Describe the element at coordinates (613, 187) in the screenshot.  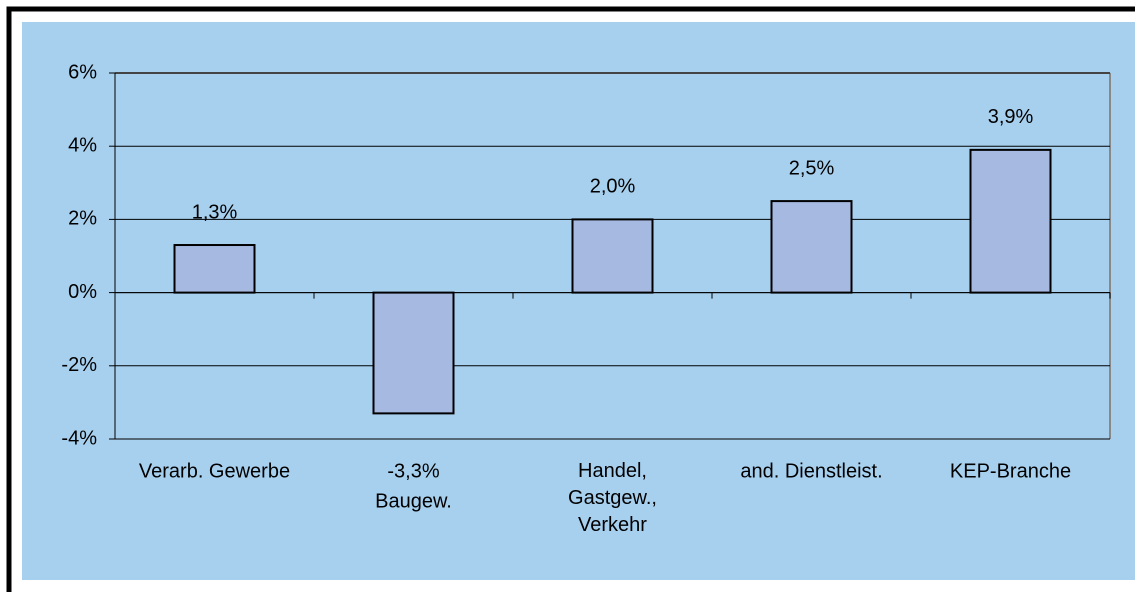
I see `data-label: 2,0%` at that location.